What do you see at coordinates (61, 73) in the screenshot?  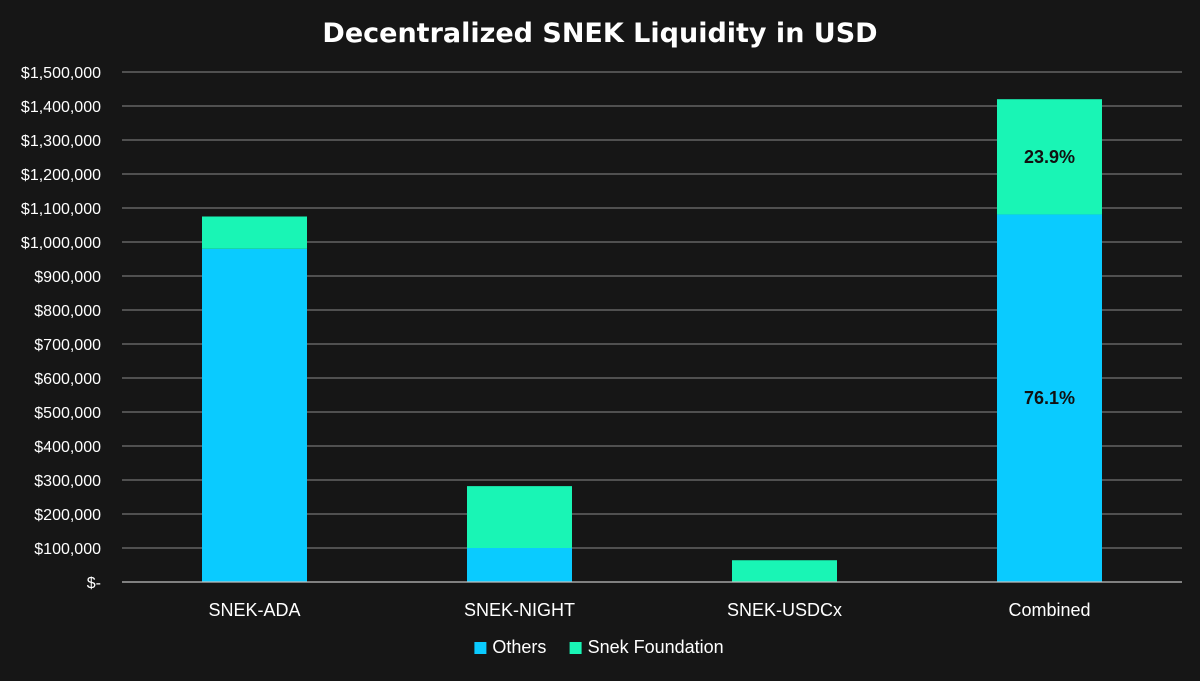 I see `y-tick-label: $1,500,000` at bounding box center [61, 73].